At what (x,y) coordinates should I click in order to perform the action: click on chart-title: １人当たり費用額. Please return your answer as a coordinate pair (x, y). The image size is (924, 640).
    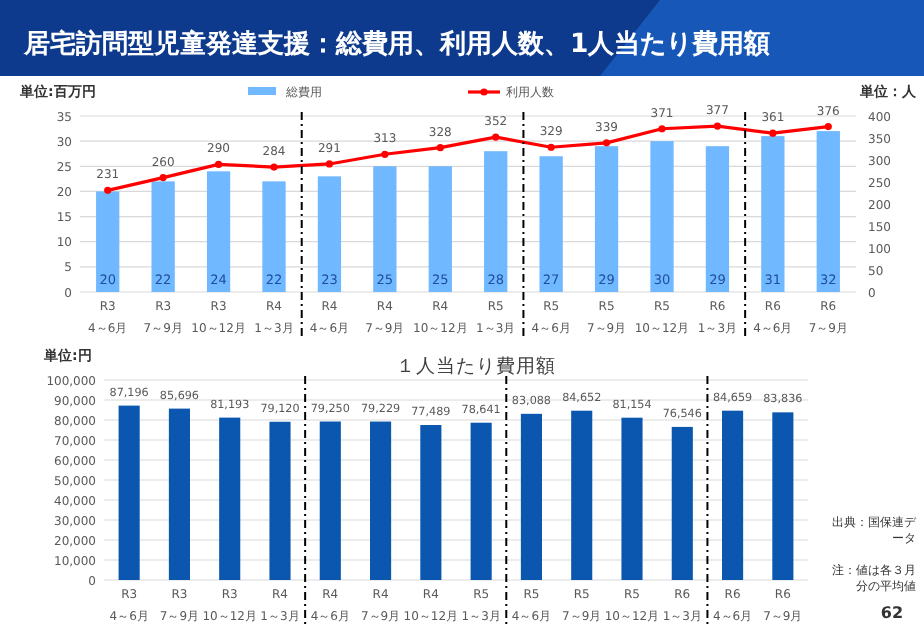
    Looking at the image, I should click on (476, 366).